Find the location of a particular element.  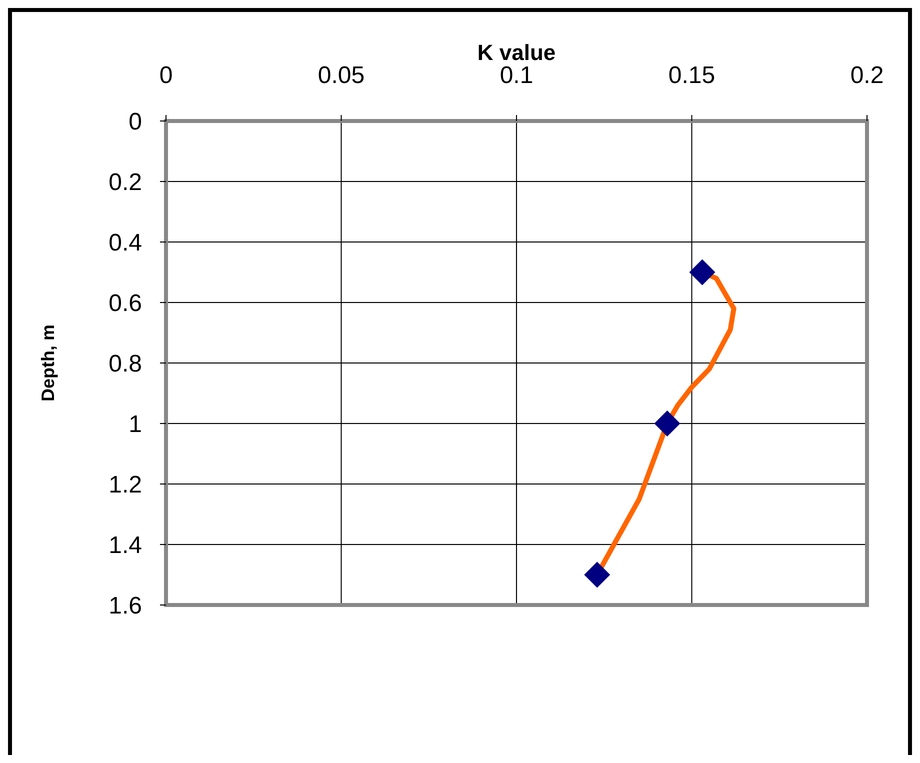

x-tick-label: 0.15 is located at coordinates (692, 75).